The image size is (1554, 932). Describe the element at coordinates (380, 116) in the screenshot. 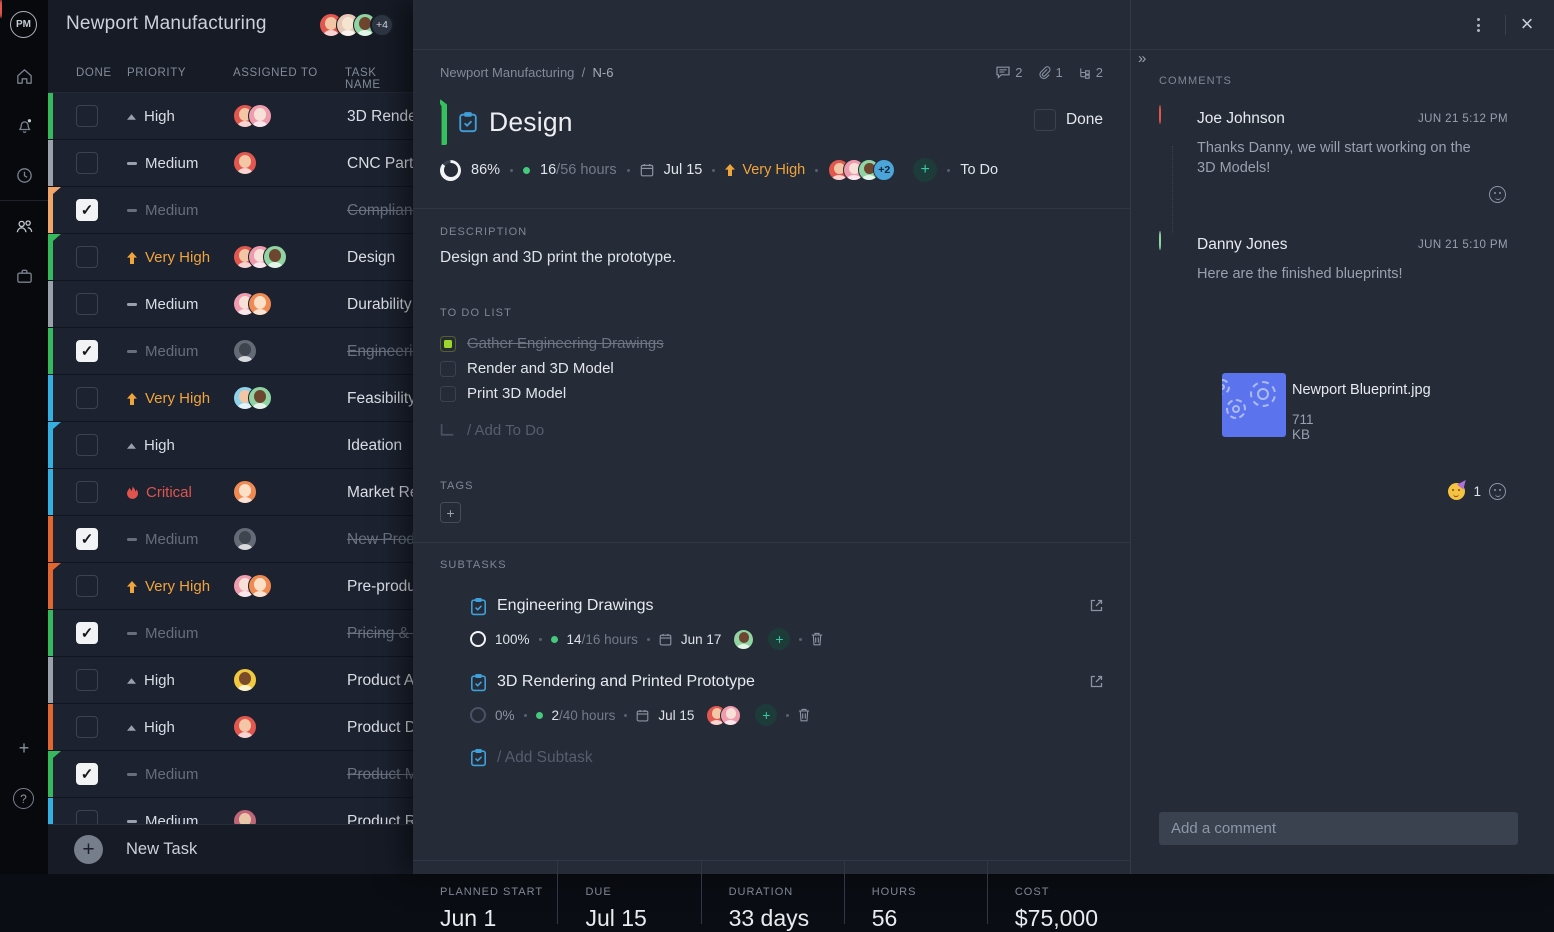

I see `row-task-name: 3D Render` at that location.